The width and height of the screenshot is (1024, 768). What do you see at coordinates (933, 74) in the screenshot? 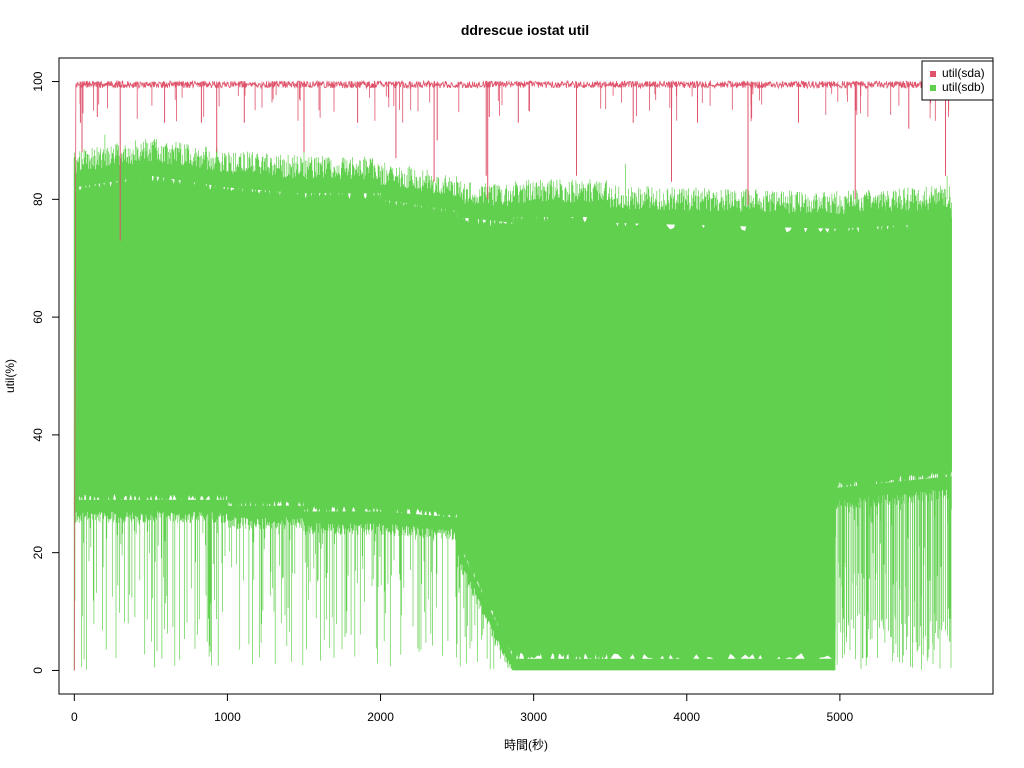
I see `legend-swatch-sda` at bounding box center [933, 74].